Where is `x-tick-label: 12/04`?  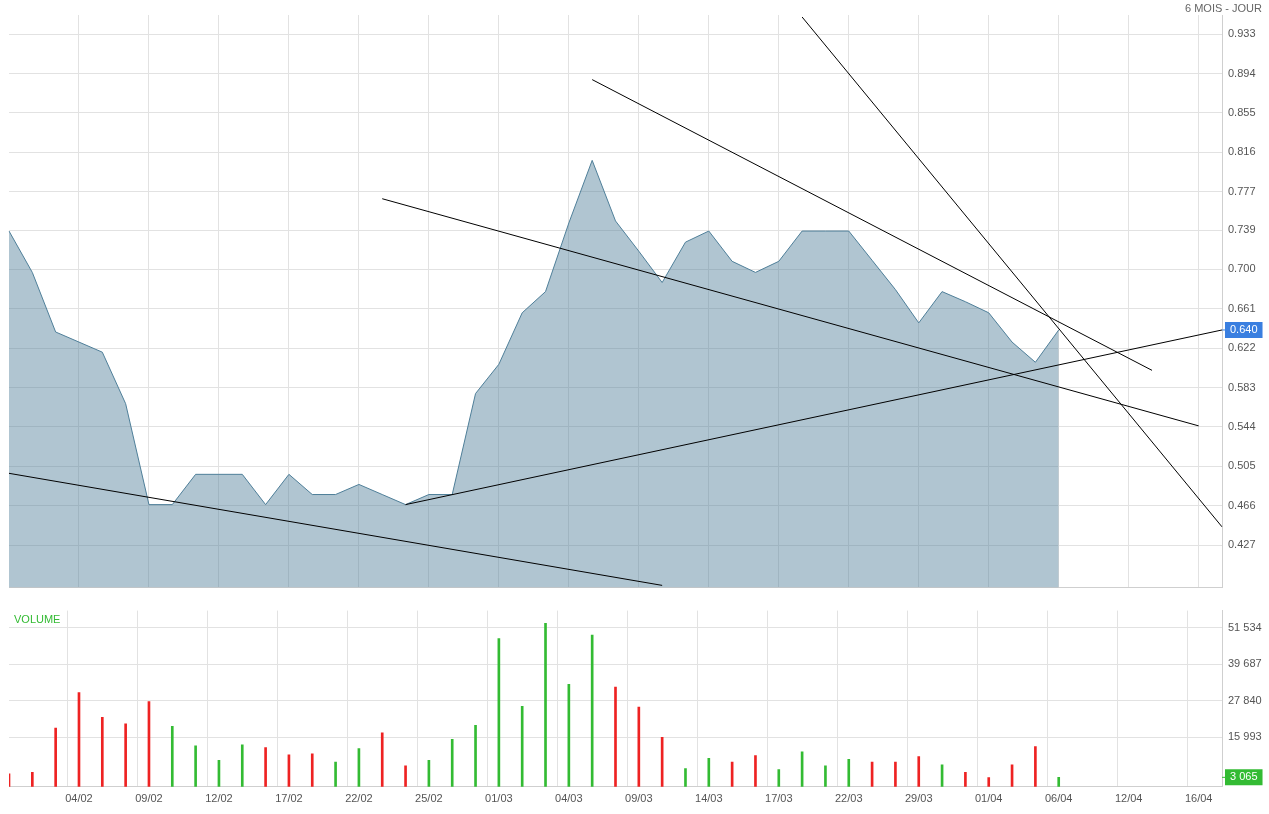 x-tick-label: 12/04 is located at coordinates (1128, 798).